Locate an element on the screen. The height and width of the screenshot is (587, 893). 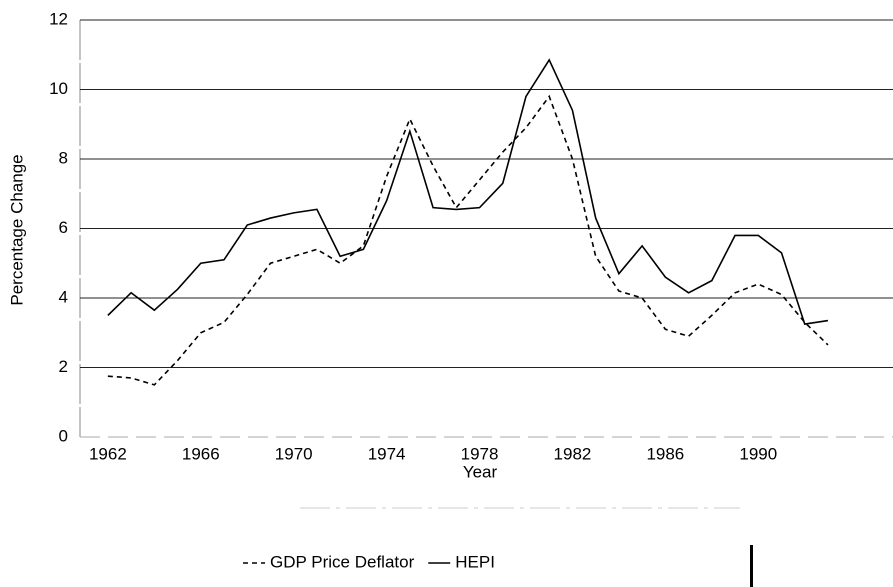
y-tick-label: 4 is located at coordinates (63, 296).